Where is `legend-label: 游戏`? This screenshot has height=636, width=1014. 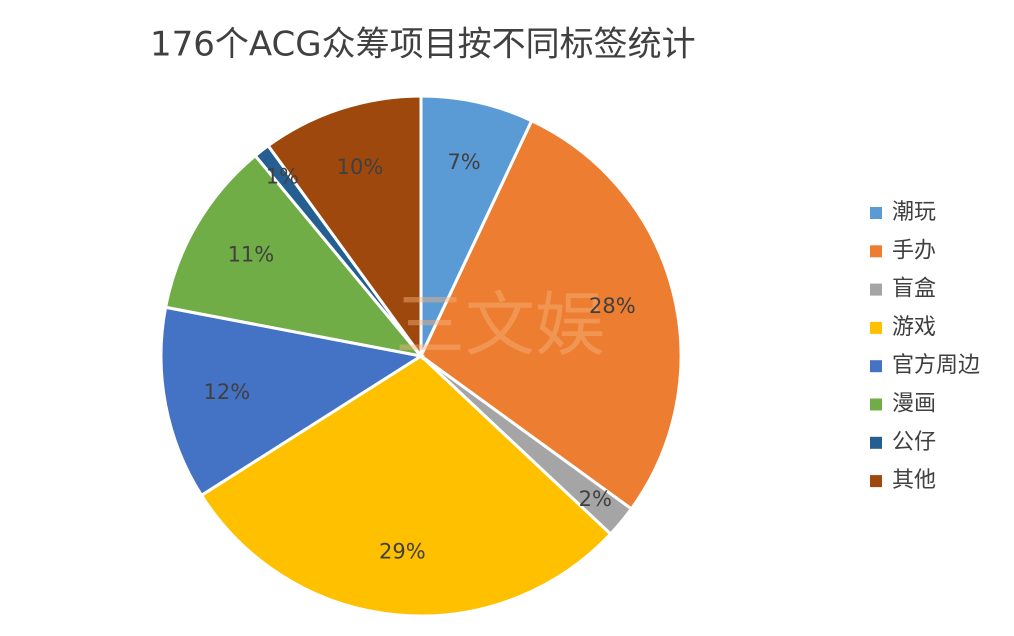 legend-label: 游戏 is located at coordinates (914, 327).